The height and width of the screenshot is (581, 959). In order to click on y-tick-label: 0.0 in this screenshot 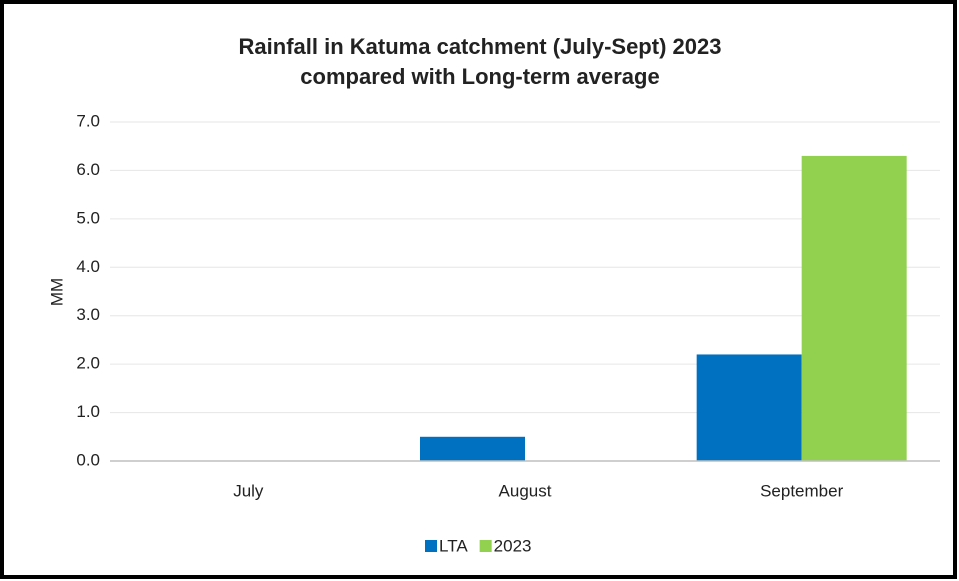, I will do `click(88, 459)`.